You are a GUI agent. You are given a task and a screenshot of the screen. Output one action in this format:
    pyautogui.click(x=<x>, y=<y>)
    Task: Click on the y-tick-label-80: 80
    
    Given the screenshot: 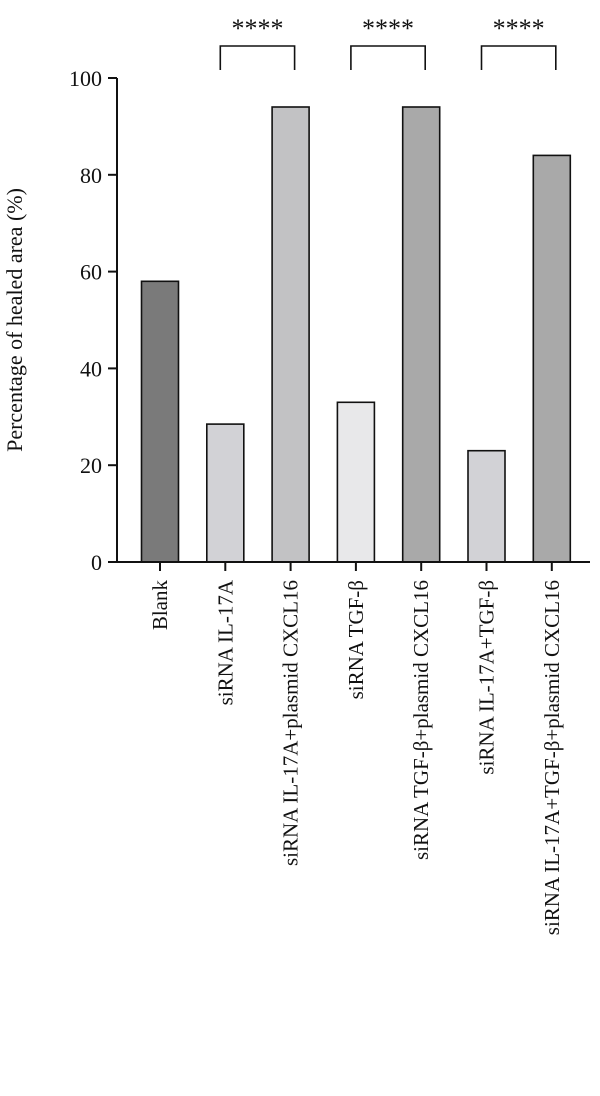 What is the action you would take?
    pyautogui.click(x=91, y=175)
    